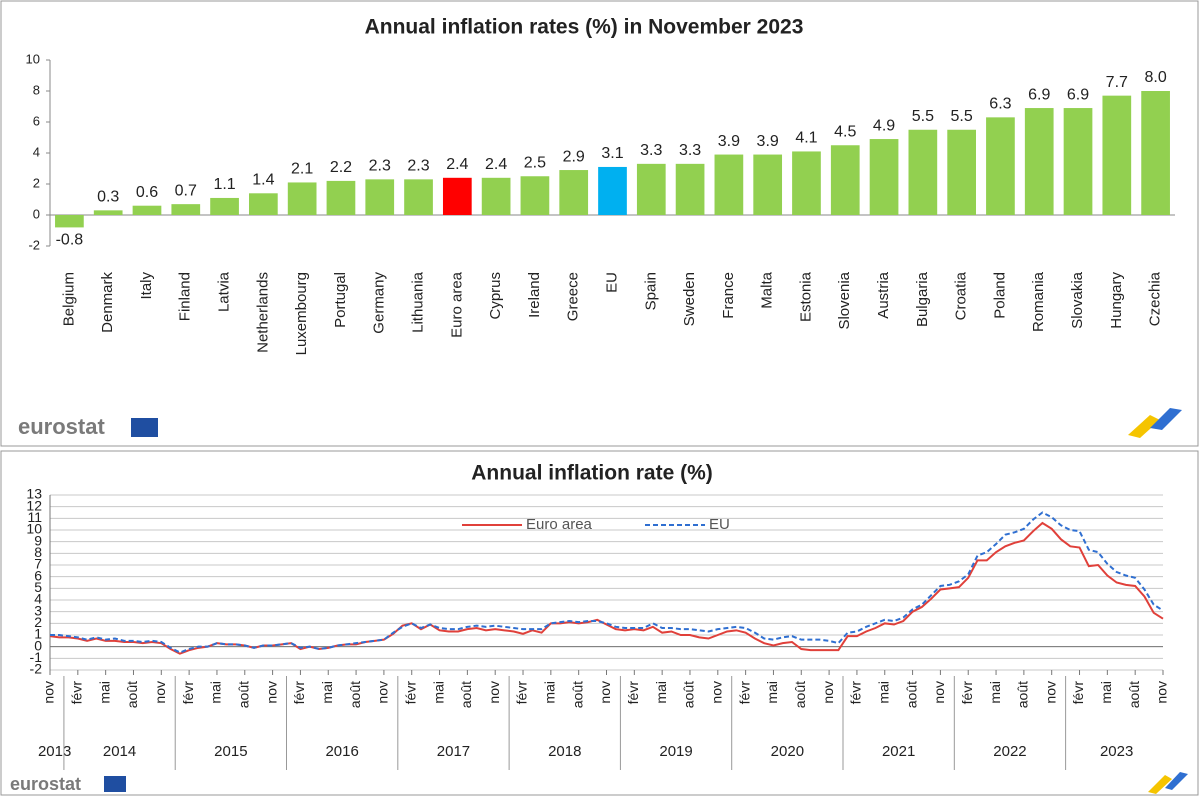  What do you see at coordinates (729, 141) in the screenshot?
I see `value-label: 3.9` at bounding box center [729, 141].